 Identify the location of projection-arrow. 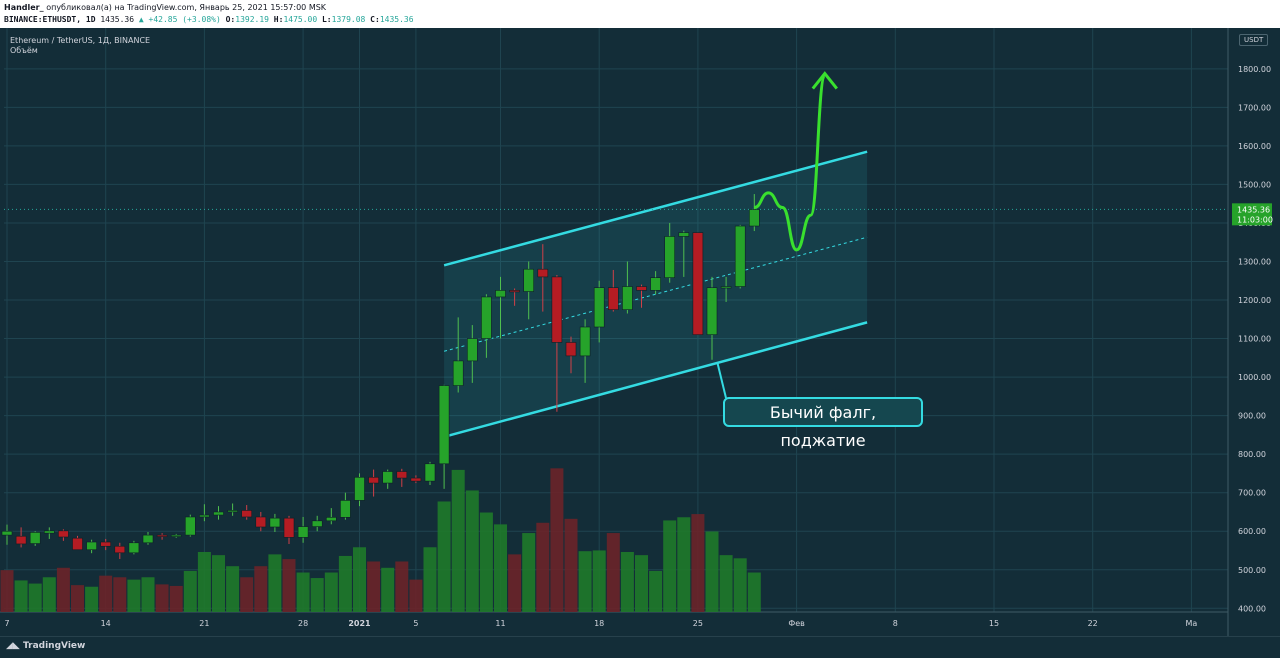
(795, 161).